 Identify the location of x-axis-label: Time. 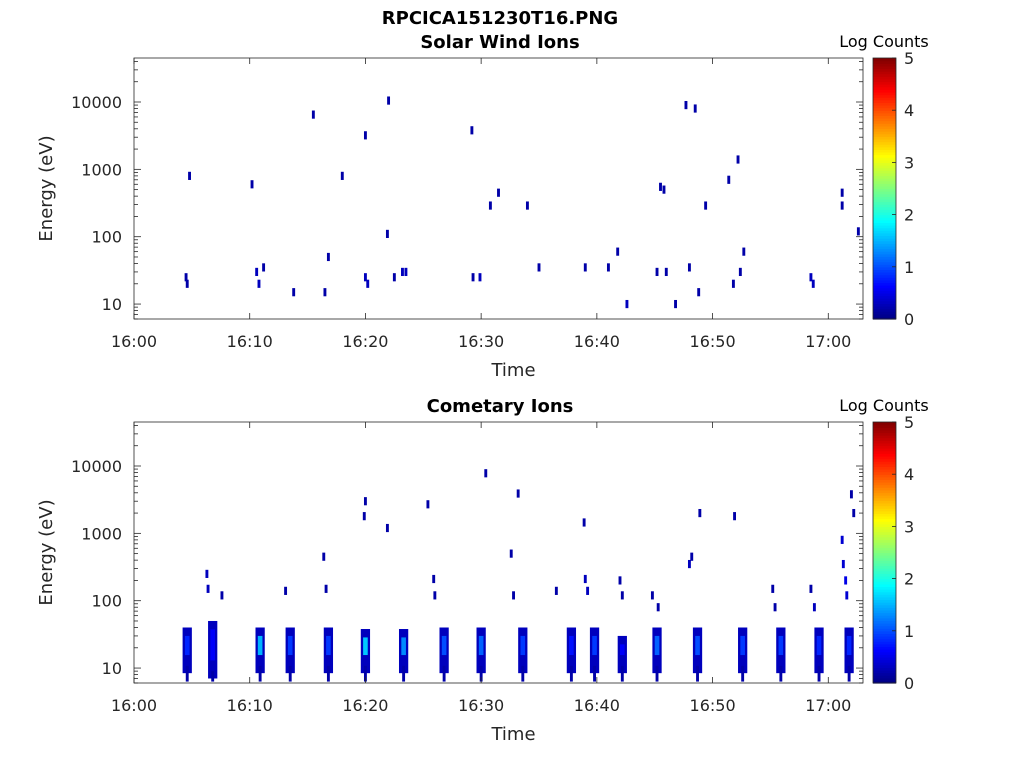
(512, 734).